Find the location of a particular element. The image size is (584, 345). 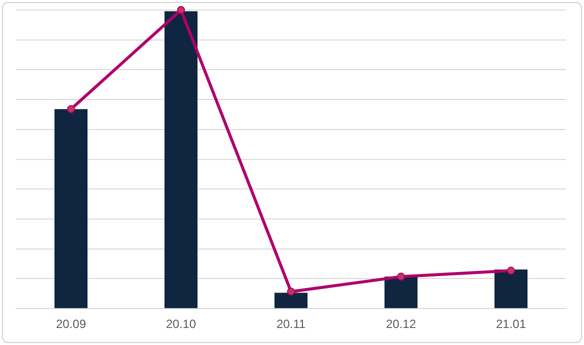

x-tick-label: 20.09 is located at coordinates (71, 324).